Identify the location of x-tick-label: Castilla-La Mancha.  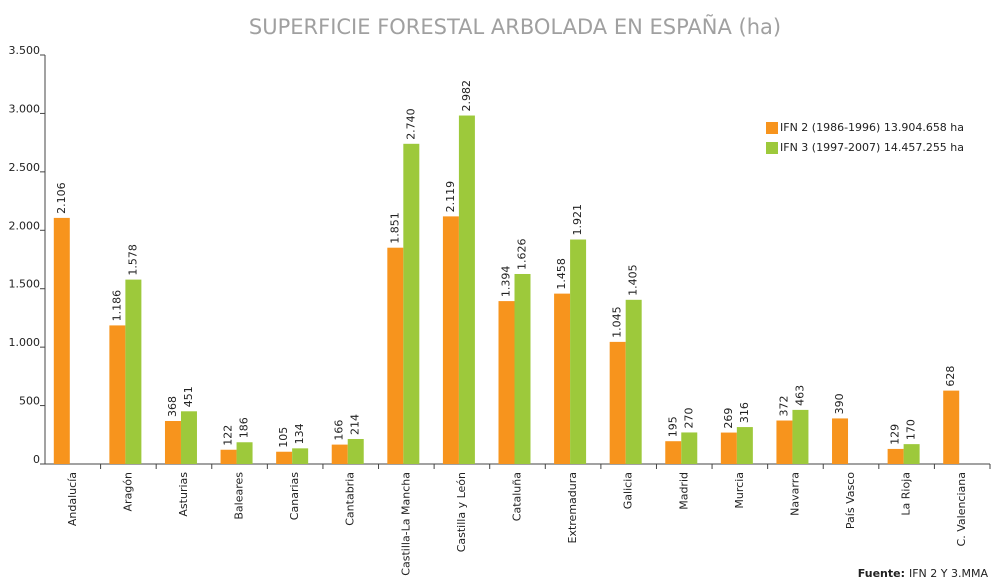
(405, 524).